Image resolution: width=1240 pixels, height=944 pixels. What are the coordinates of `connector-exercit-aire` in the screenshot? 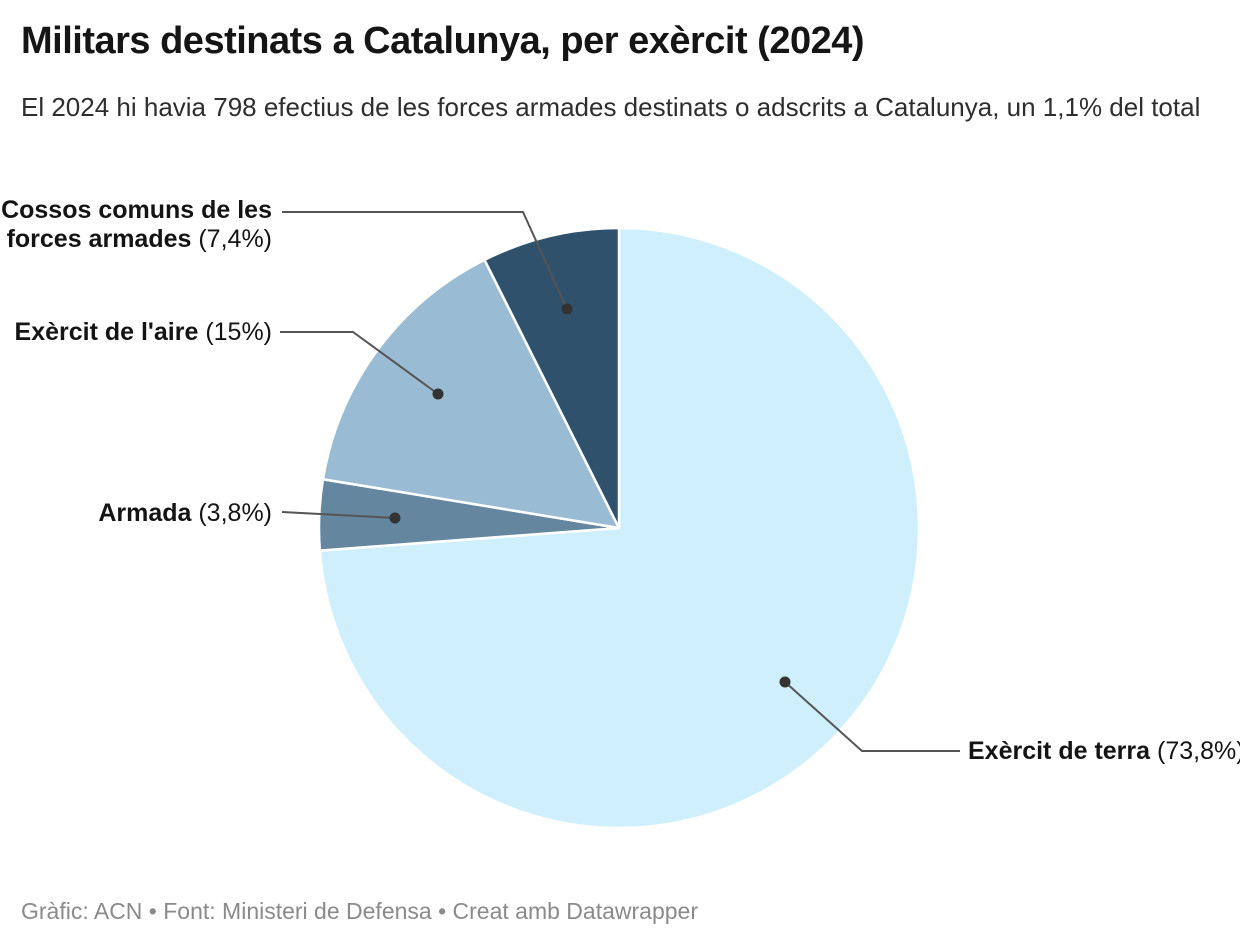 It's located at (359, 363).